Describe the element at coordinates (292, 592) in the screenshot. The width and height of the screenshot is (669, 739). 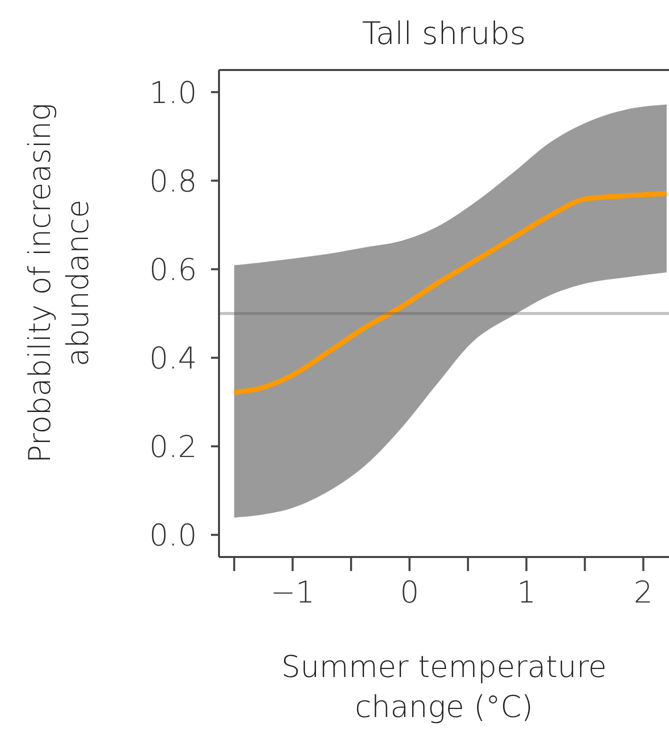
I see `x-tick-label: −1` at that location.